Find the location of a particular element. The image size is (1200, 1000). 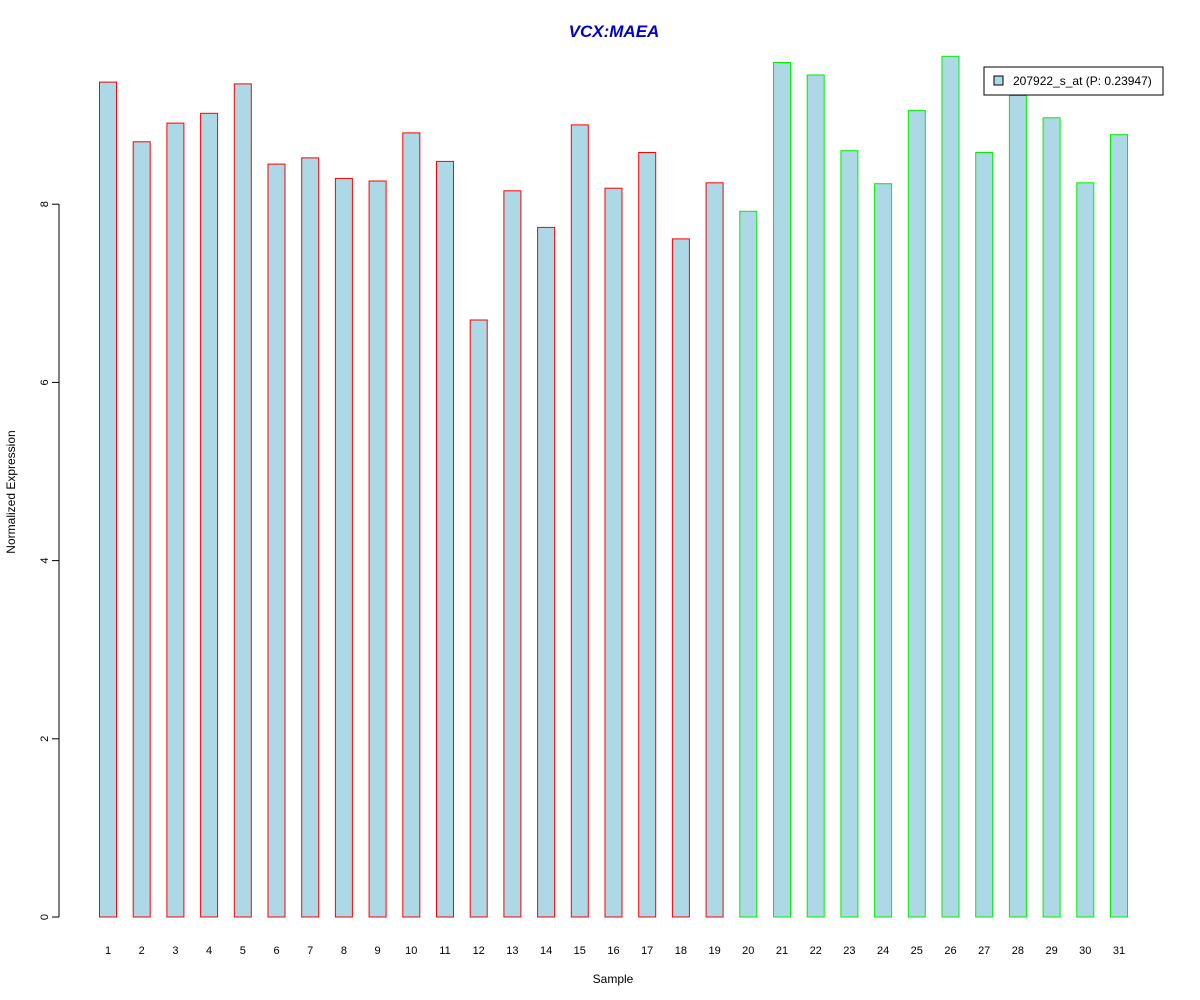

x-tick-label-6: 6 is located at coordinates (276, 951).